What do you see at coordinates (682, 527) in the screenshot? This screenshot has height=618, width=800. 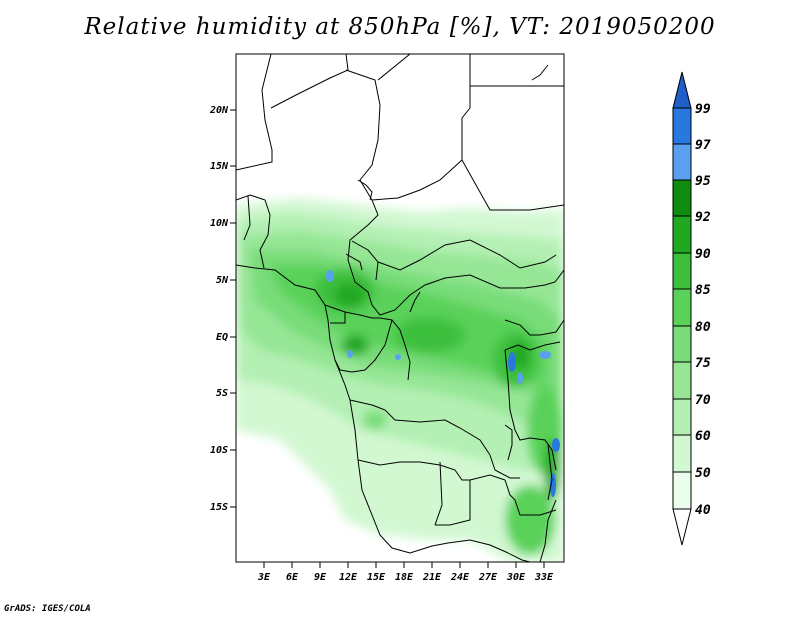 I see `colorbar-bottom-arrow` at bounding box center [682, 527].